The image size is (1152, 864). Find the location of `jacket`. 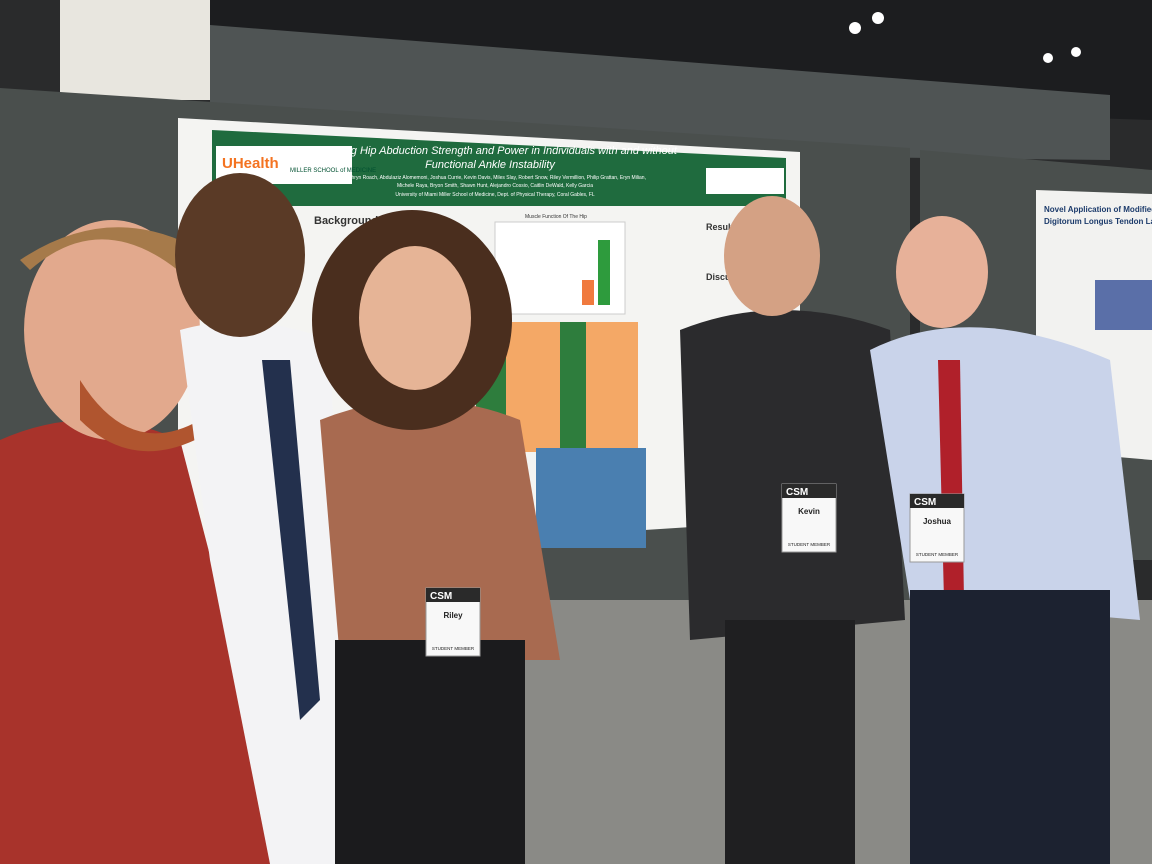

jacket is located at coordinates (145, 642).